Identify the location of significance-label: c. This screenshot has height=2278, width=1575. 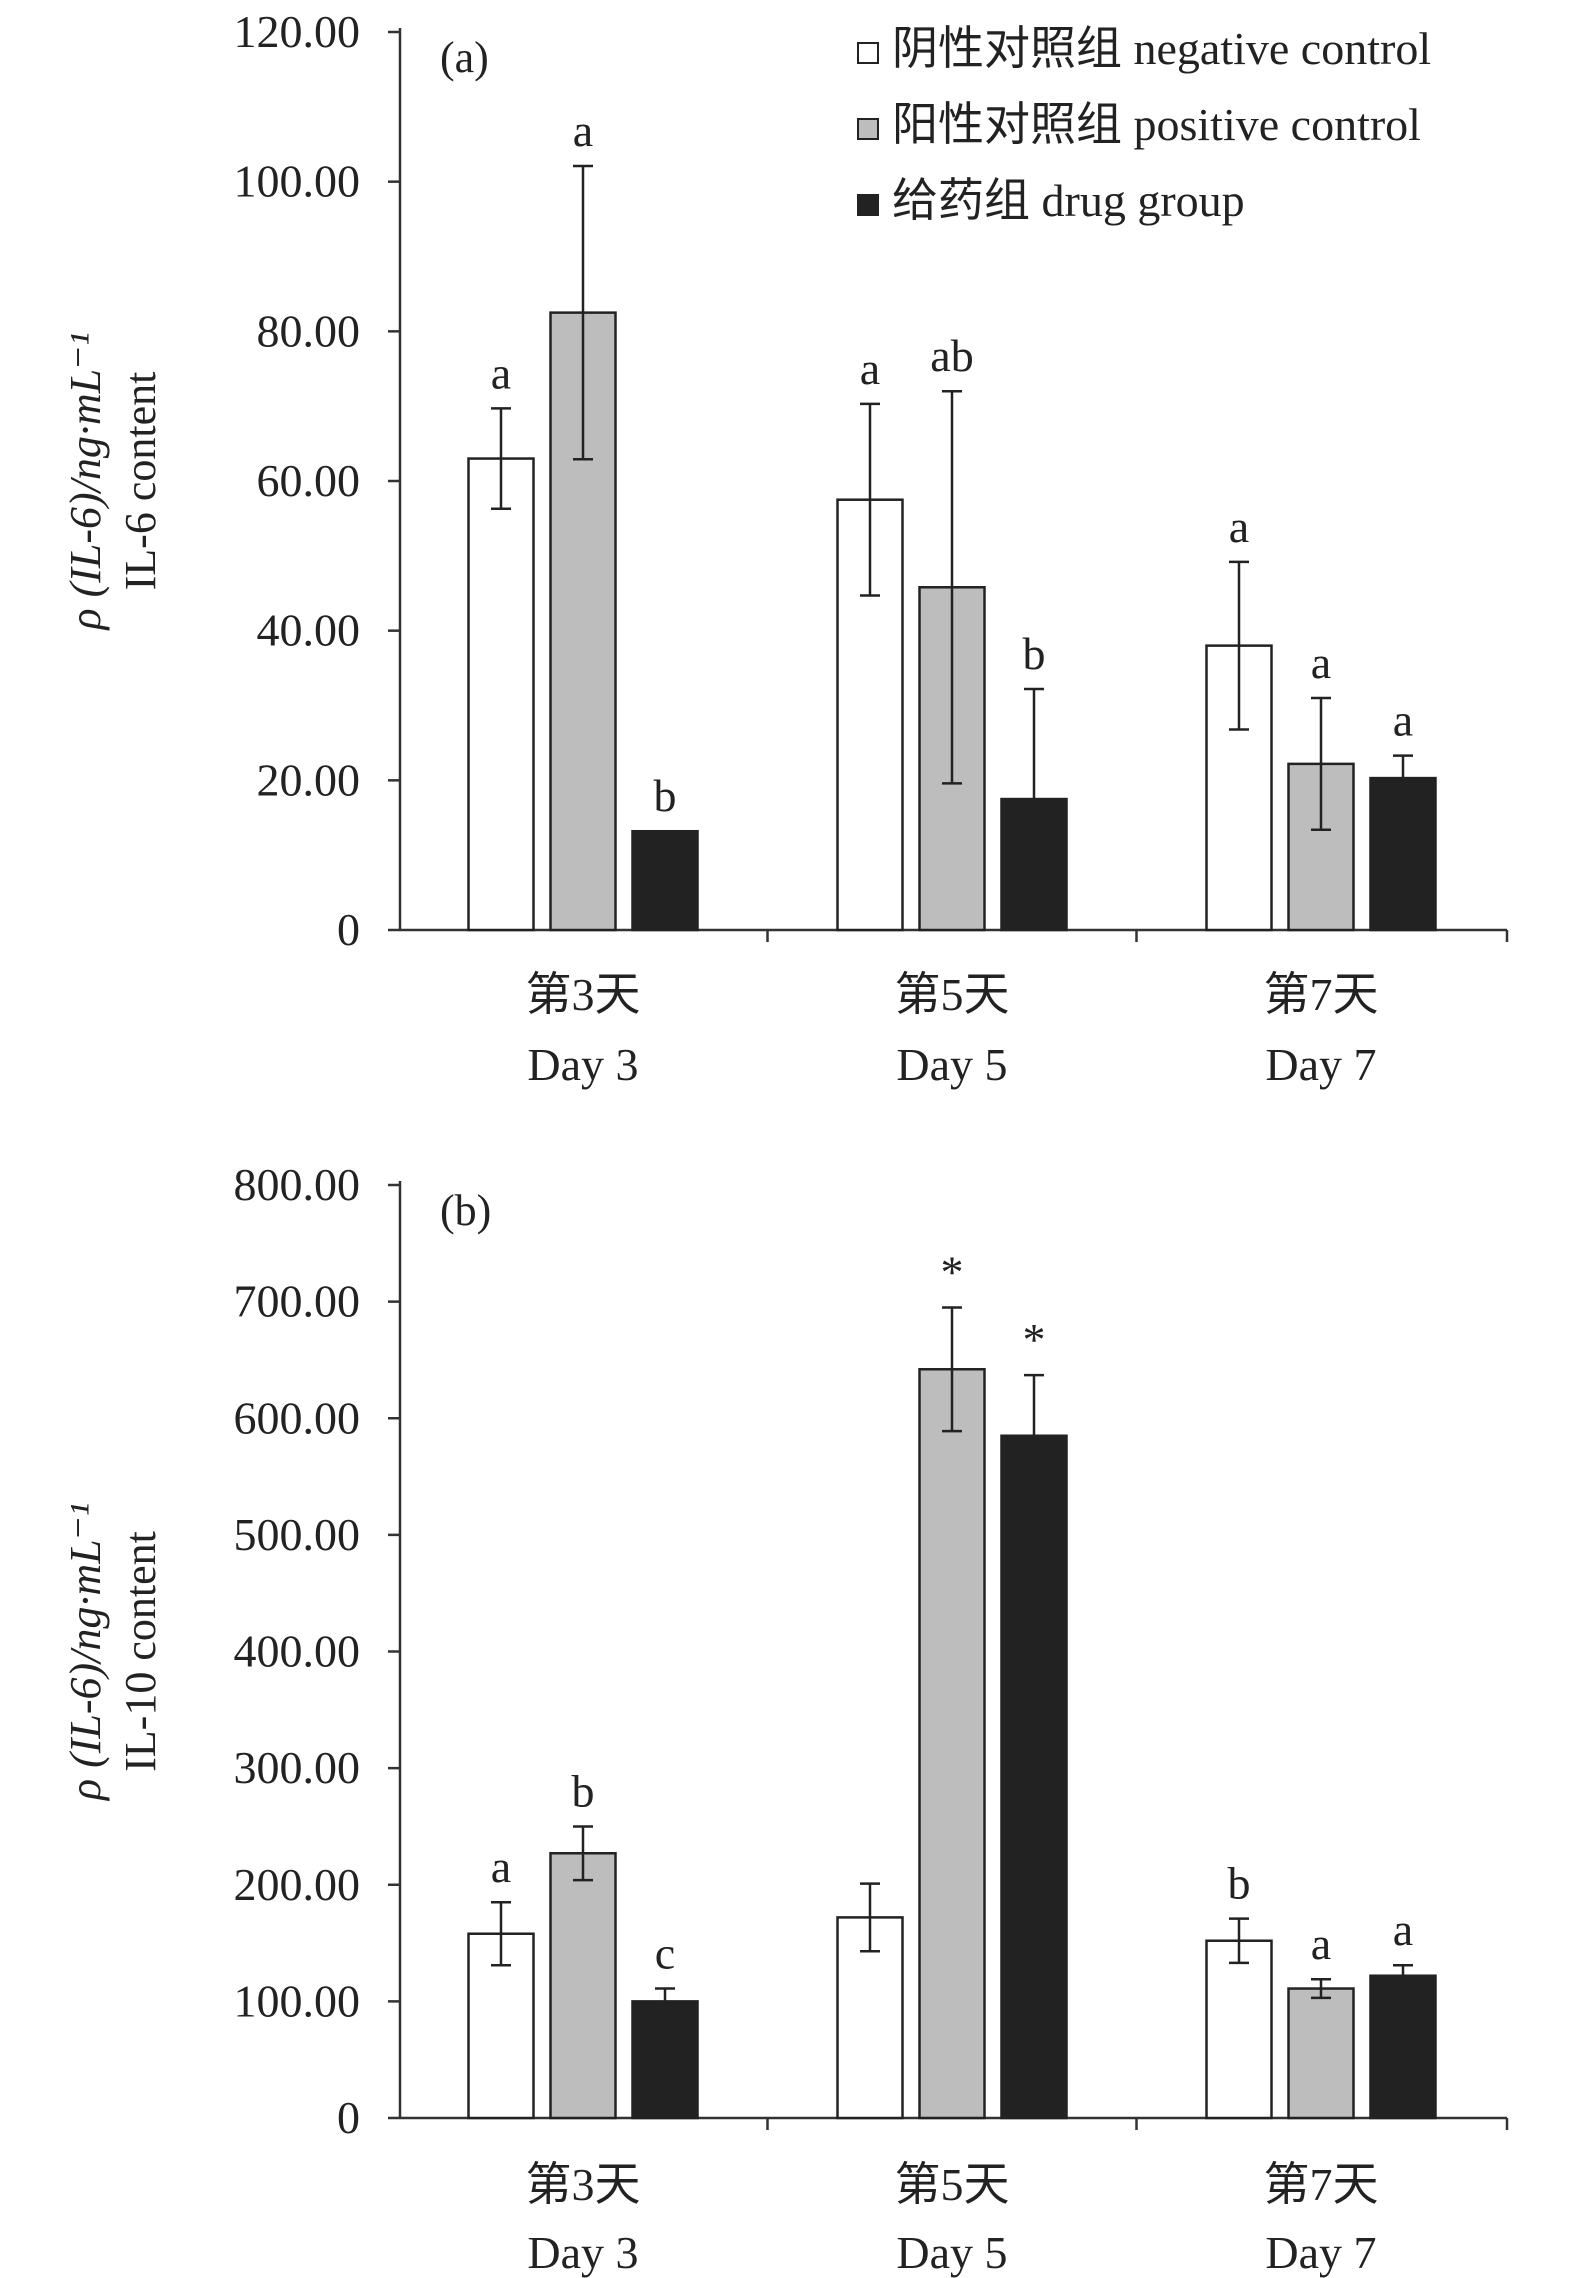
(665, 1953).